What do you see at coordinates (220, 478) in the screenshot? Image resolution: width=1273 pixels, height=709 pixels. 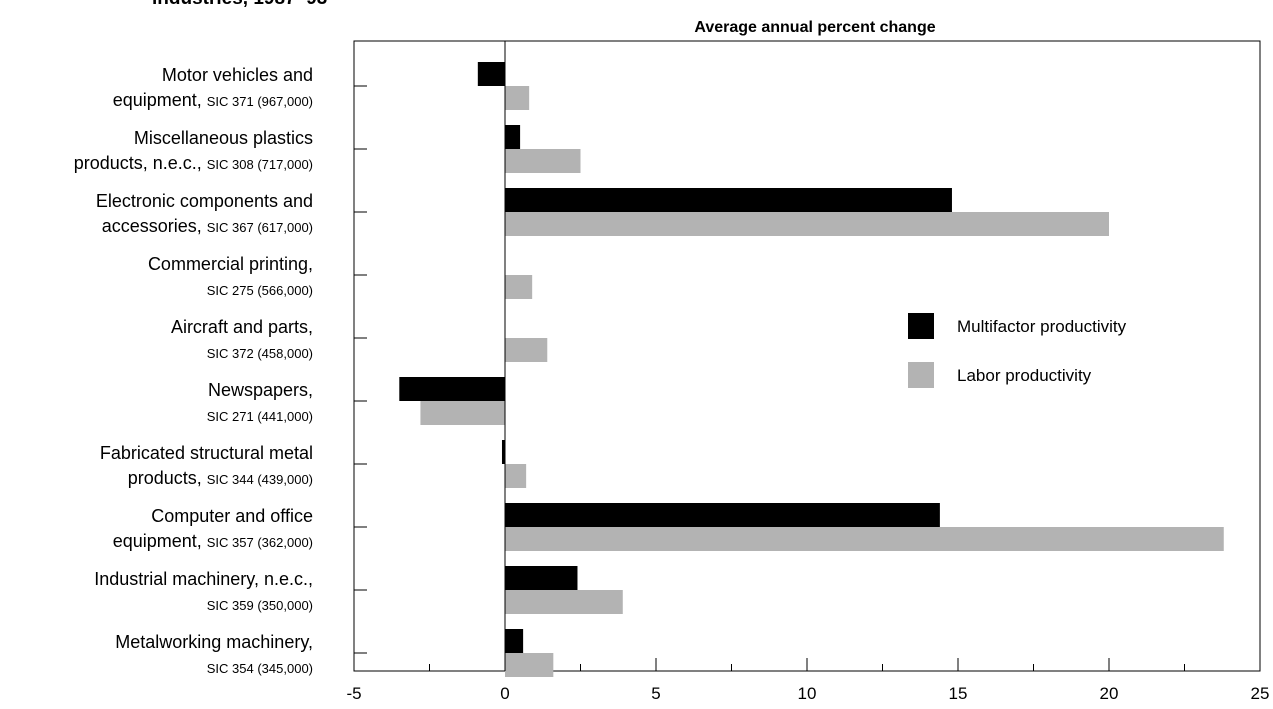 I see `category-sublabel-6: products, SIC 344 (439,000)` at bounding box center [220, 478].